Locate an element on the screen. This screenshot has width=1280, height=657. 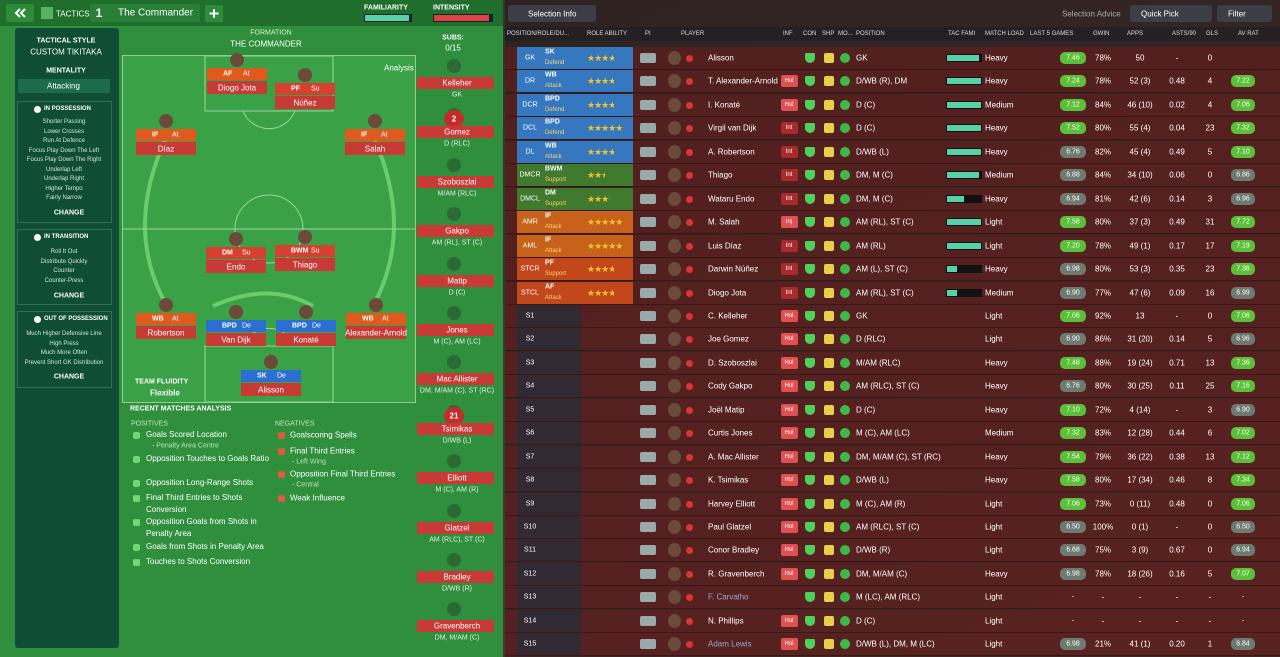
player-name: D. Szoboszlai is located at coordinates (732, 363).